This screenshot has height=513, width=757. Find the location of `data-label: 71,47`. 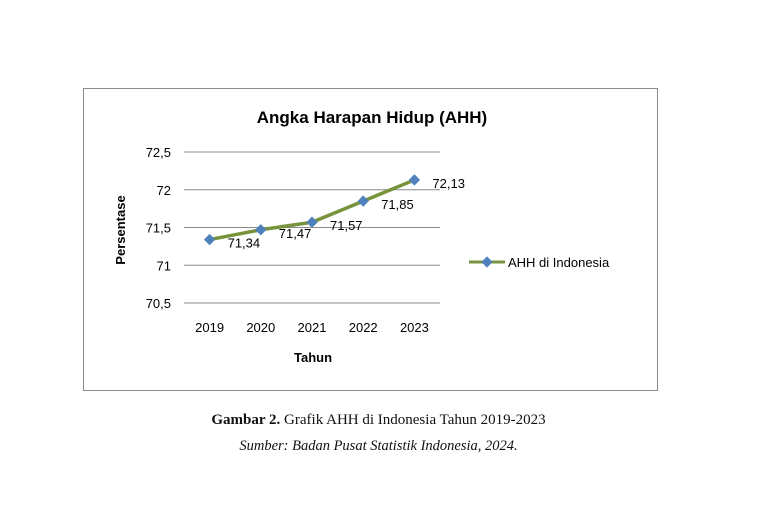

data-label: 71,47 is located at coordinates (295, 233).